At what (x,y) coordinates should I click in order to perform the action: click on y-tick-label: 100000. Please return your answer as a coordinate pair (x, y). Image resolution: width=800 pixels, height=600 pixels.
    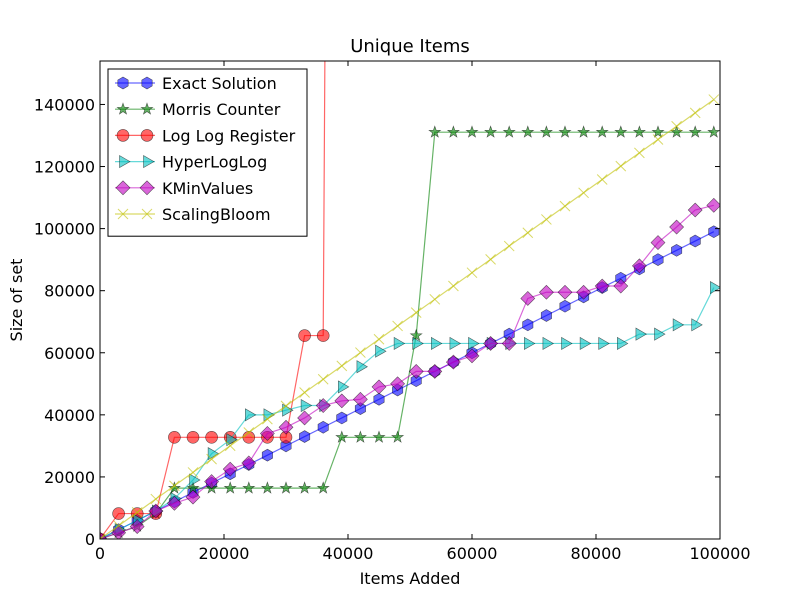
    Looking at the image, I should click on (64, 229).